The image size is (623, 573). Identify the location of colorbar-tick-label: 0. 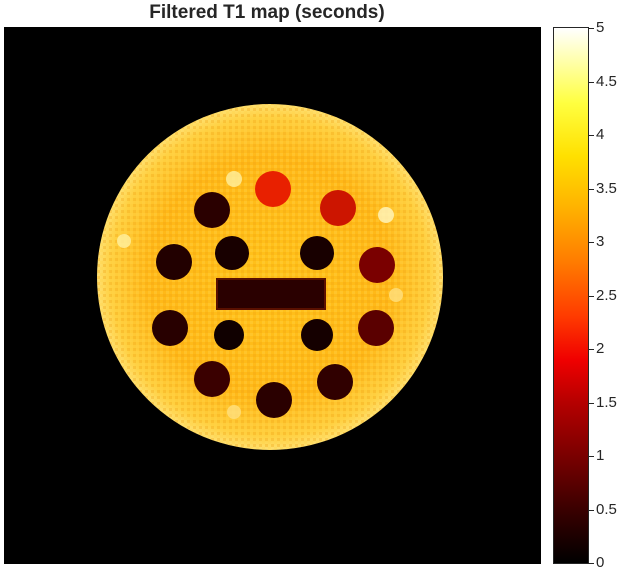
(600, 562).